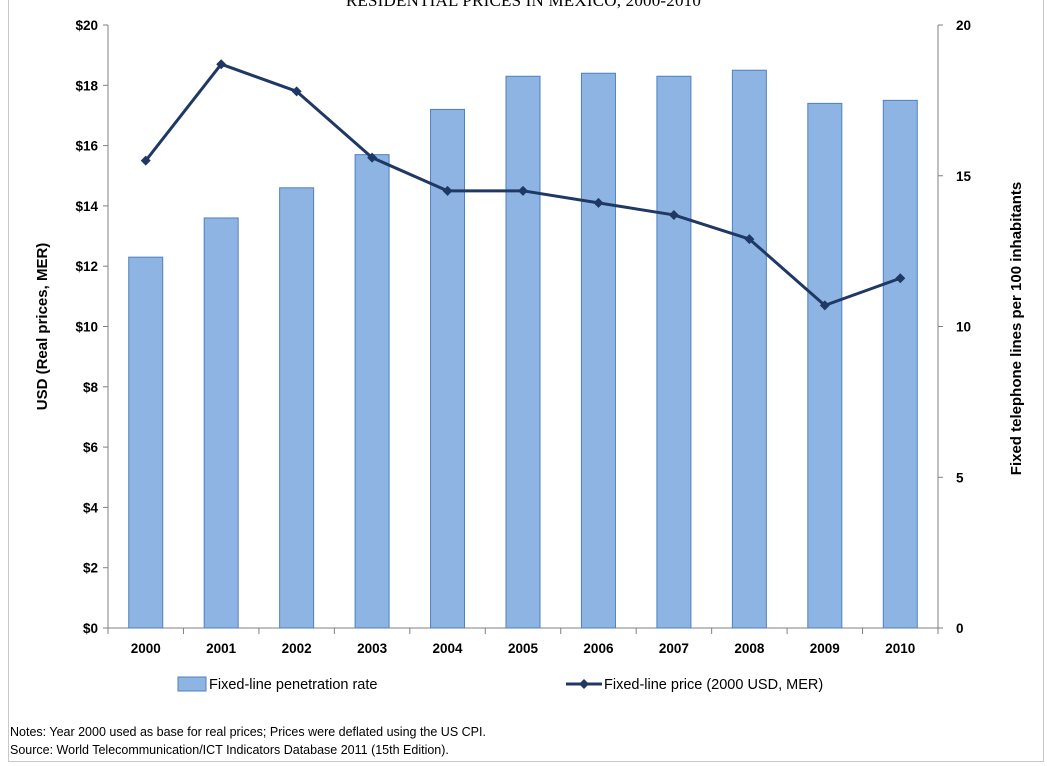  I want to click on x-tick-label: 2003, so click(372, 648).